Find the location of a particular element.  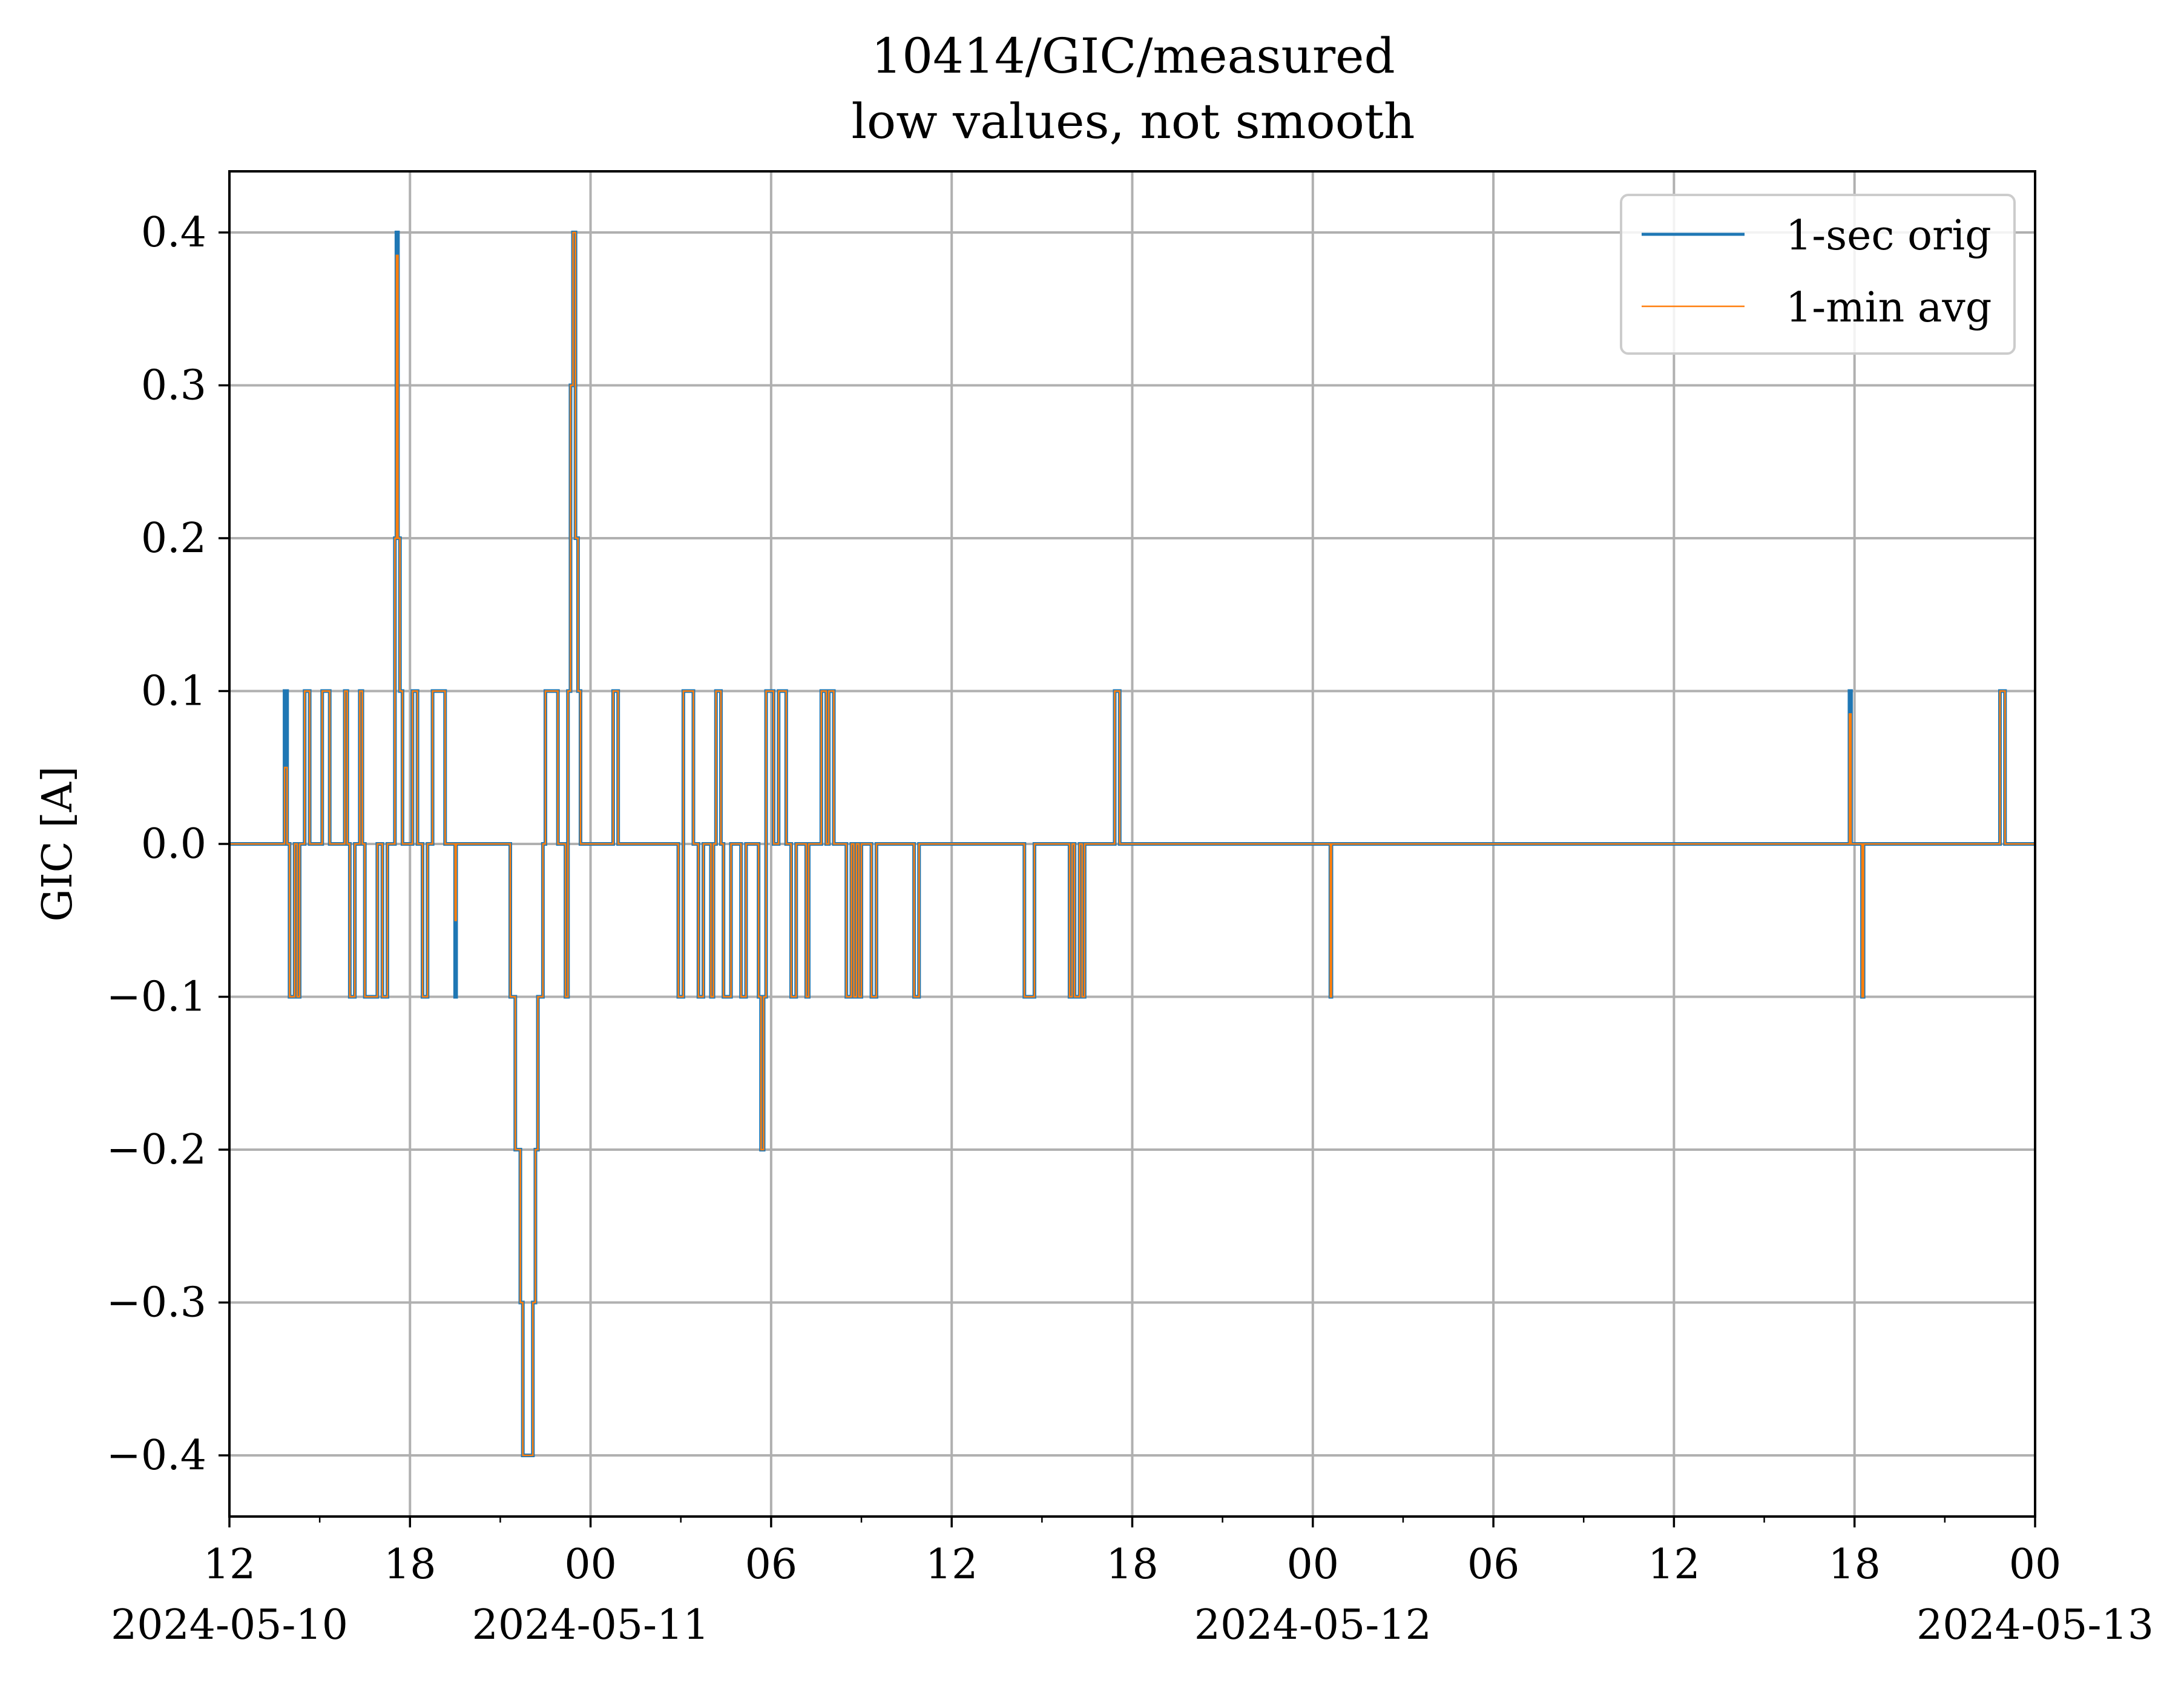

y-tick-label: 0.0 is located at coordinates (173, 844).